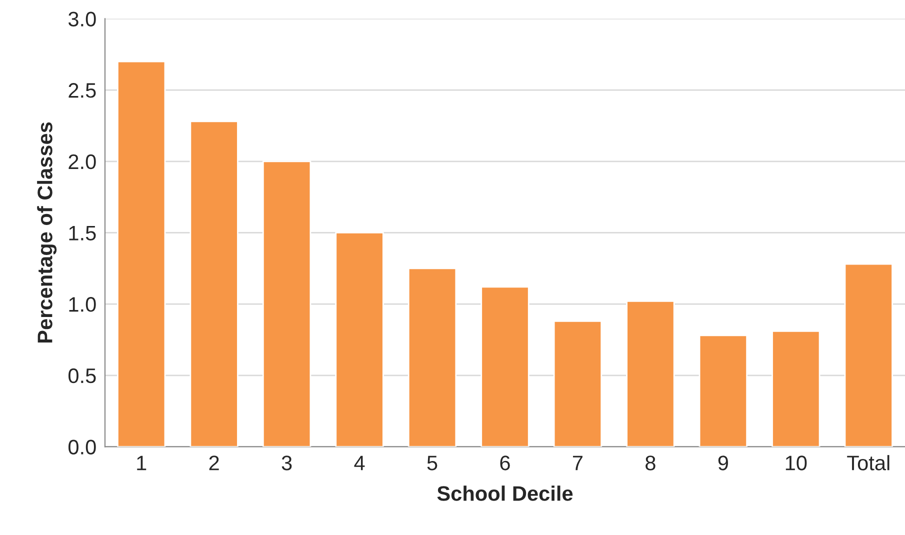  I want to click on y-tick-label: 1.0, so click(82, 304).